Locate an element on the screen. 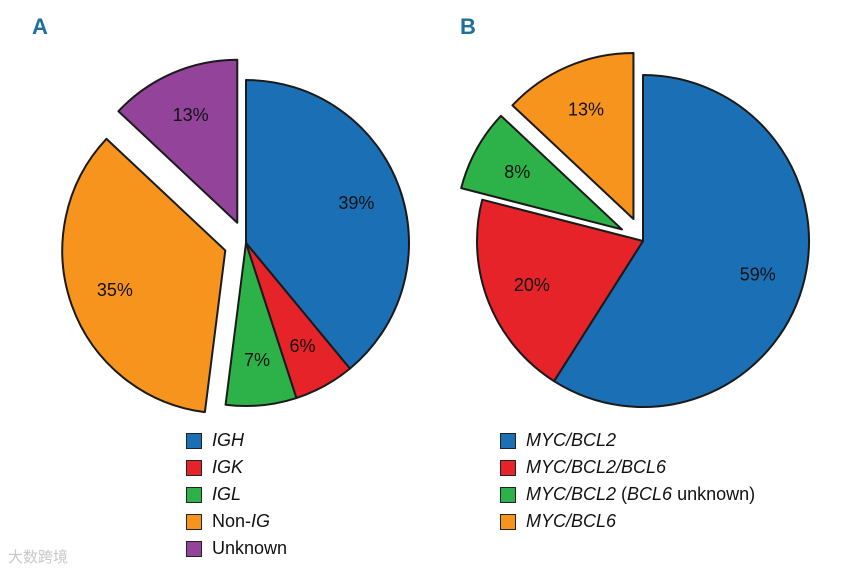 This screenshot has width=865, height=575. legend-item-non-ig: Non-IG is located at coordinates (236, 521).